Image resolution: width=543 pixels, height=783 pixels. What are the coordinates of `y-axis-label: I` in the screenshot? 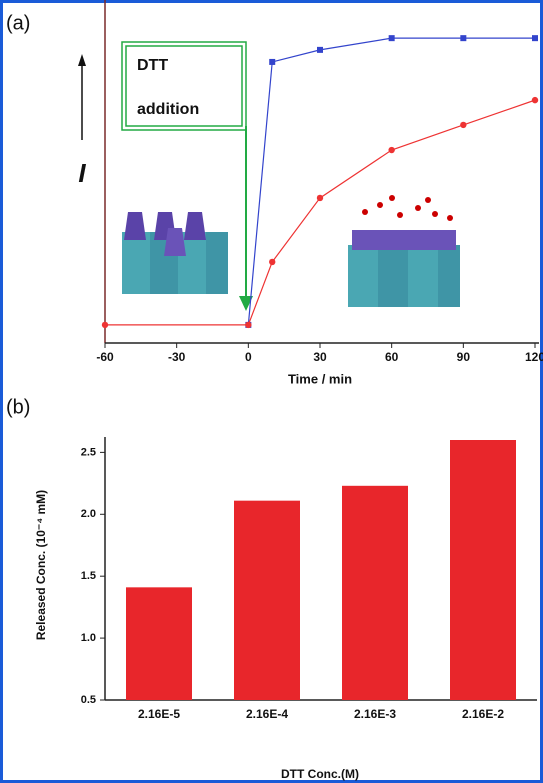 It's located at (82, 173).